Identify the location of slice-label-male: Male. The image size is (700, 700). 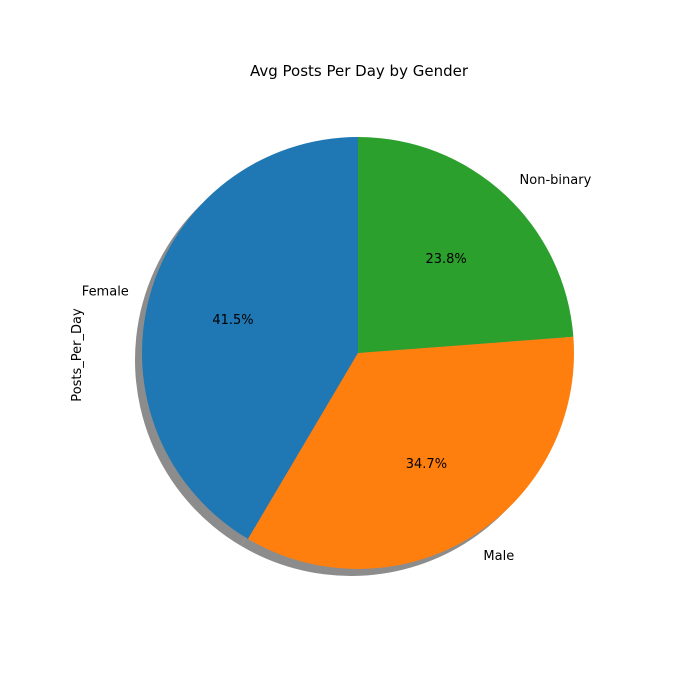
(498, 556).